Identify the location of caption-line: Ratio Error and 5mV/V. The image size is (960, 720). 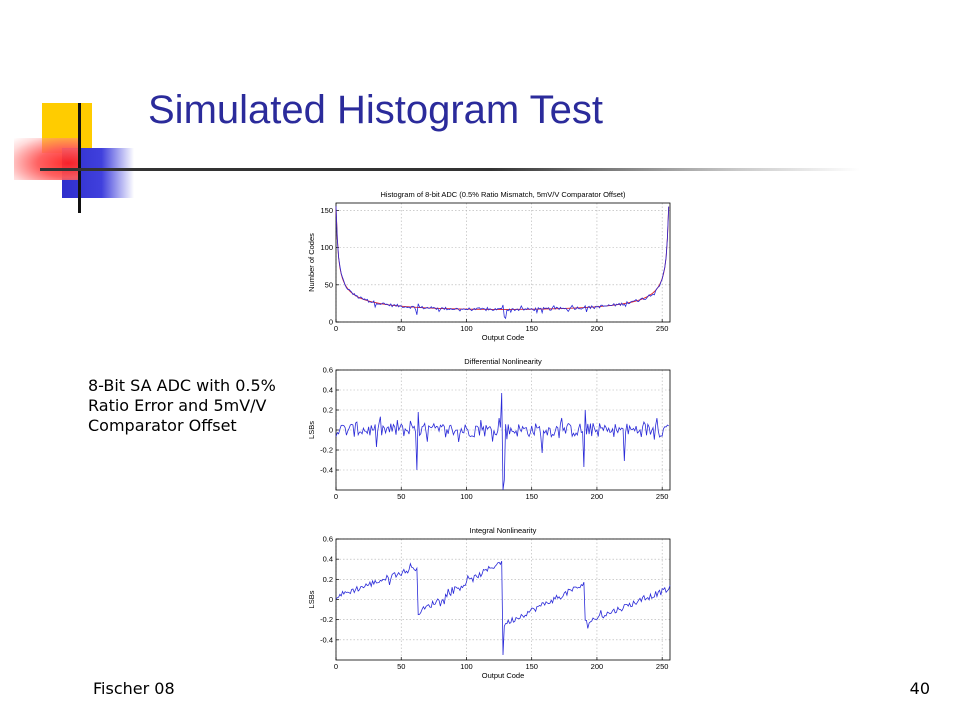
(177, 405).